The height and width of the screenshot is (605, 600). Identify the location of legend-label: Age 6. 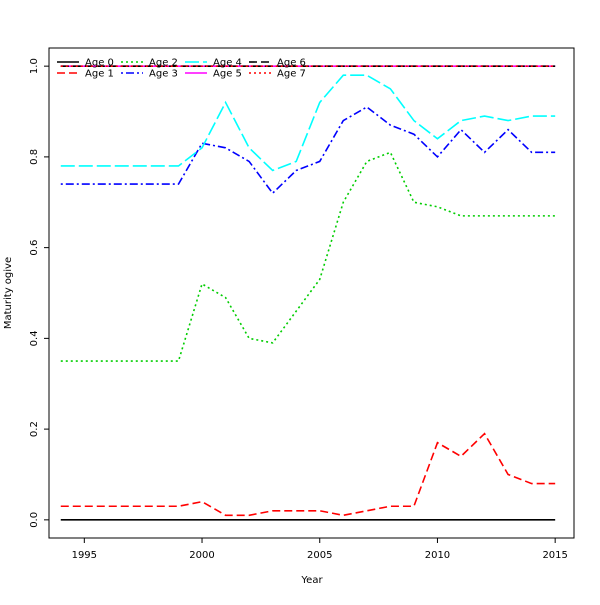
(291, 63).